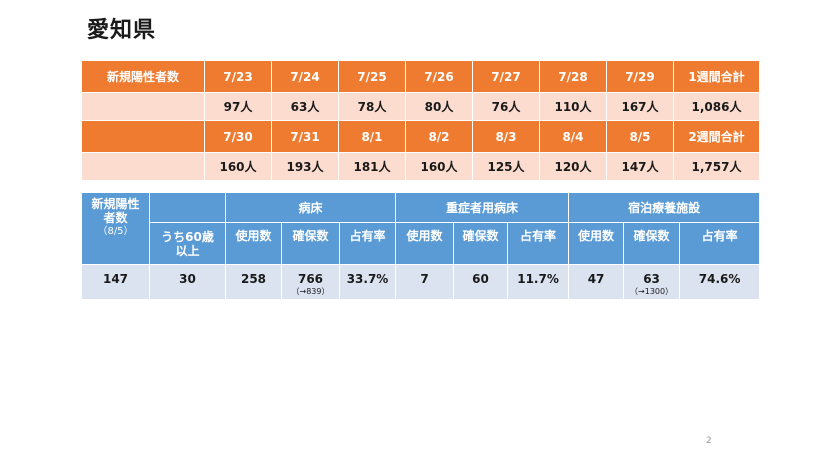 The image size is (816, 454). What do you see at coordinates (305, 76) in the screenshot?
I see `date-cell: 7/24` at bounding box center [305, 76].